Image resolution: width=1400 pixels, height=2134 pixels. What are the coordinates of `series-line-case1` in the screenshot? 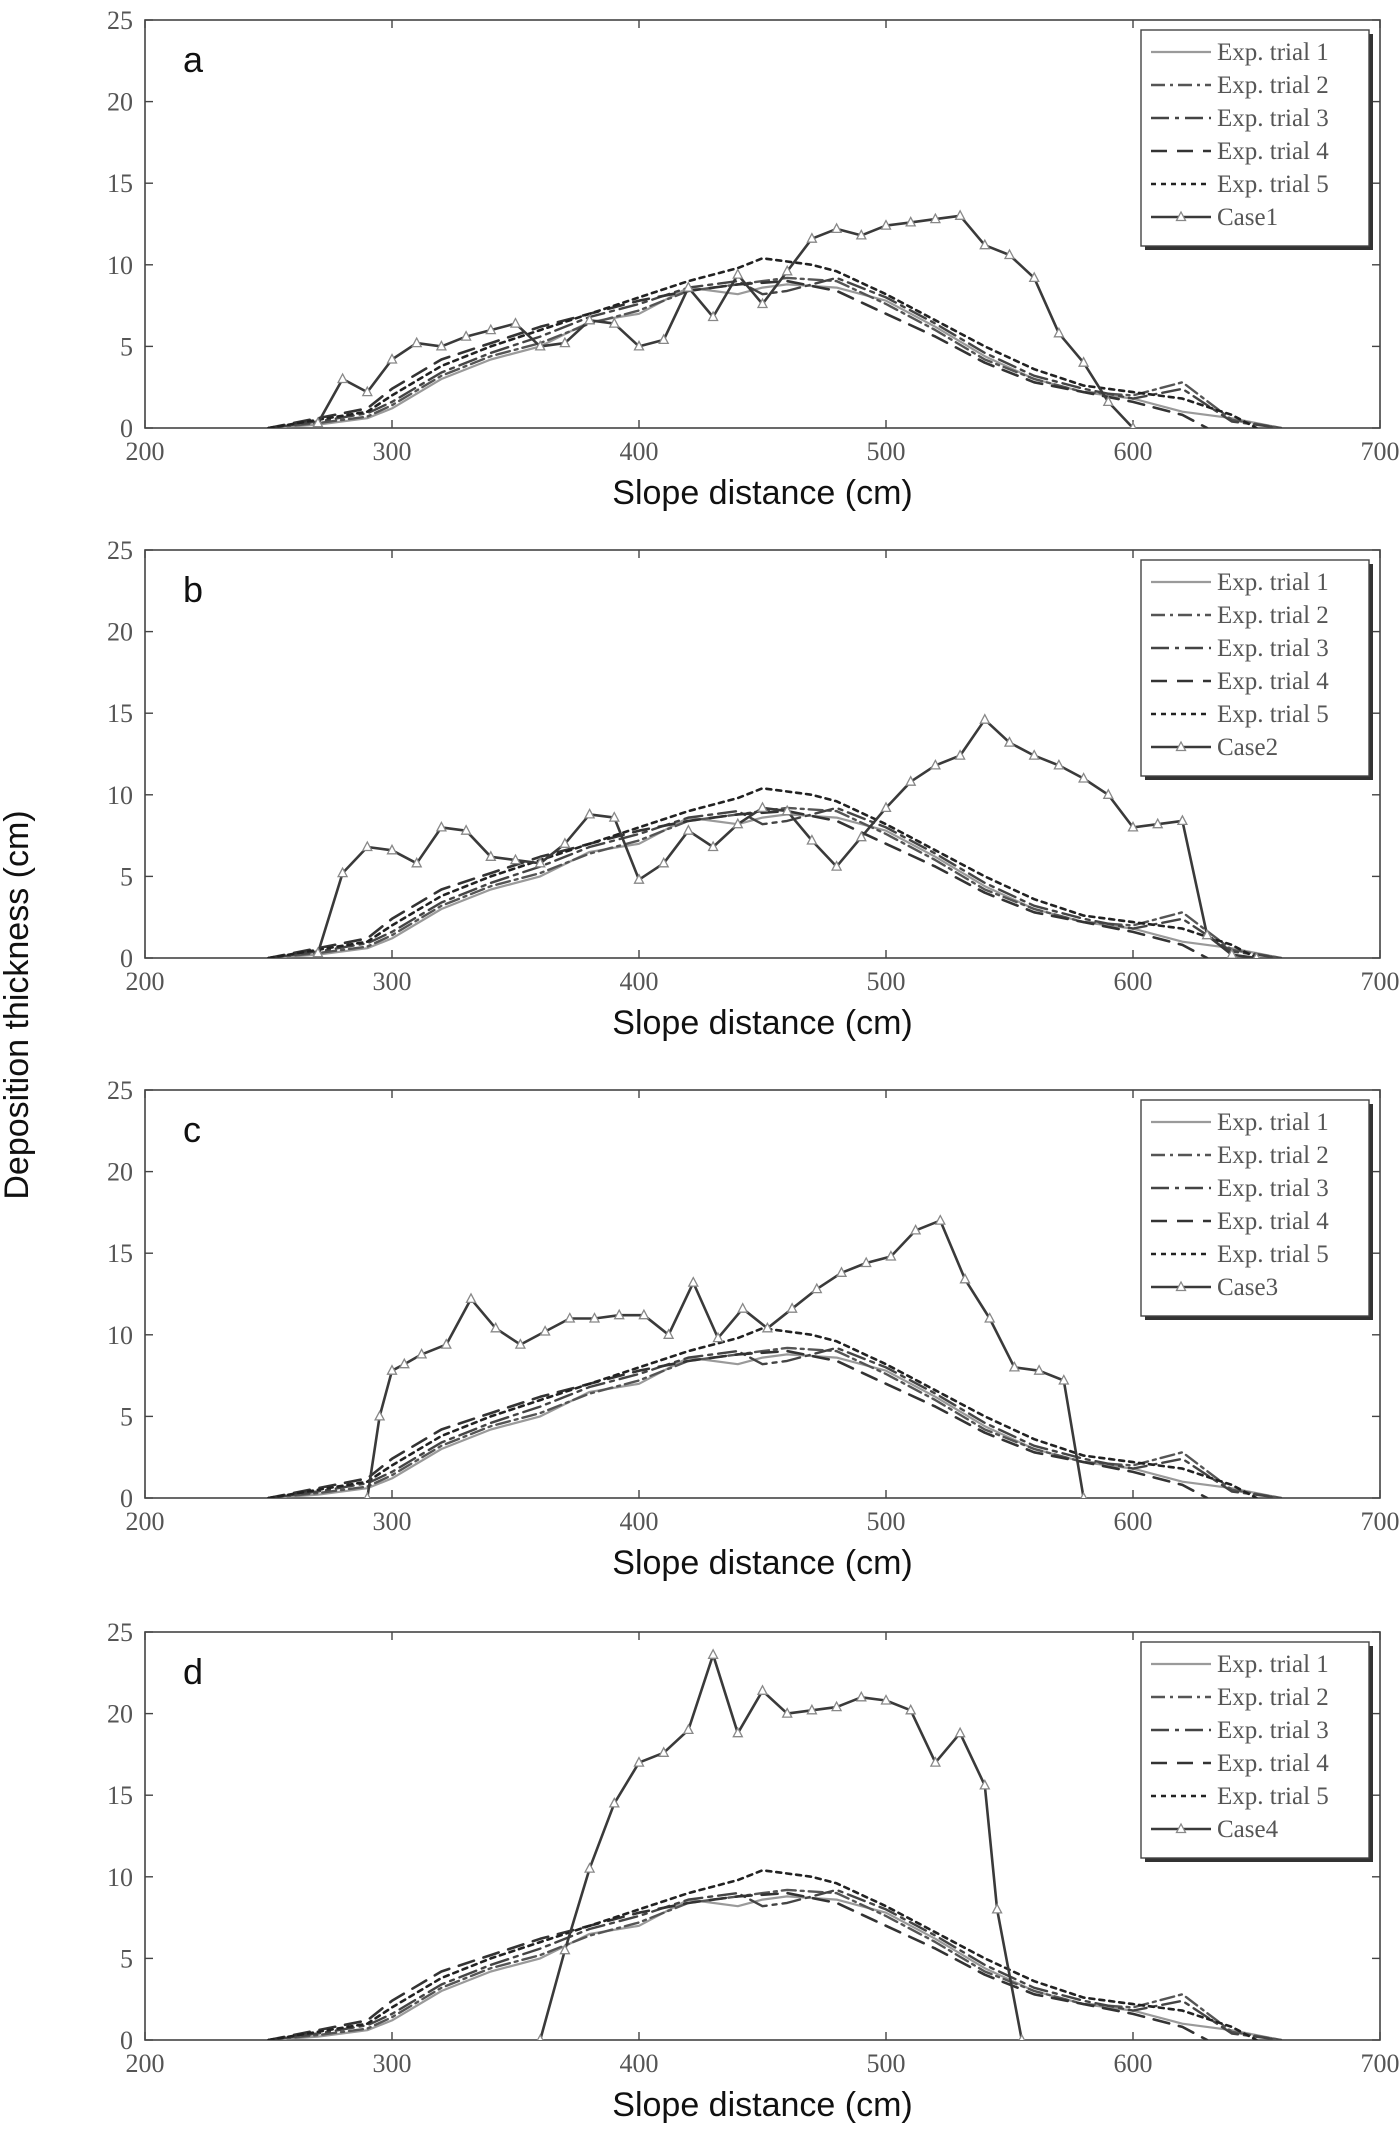 It's located at (725, 321).